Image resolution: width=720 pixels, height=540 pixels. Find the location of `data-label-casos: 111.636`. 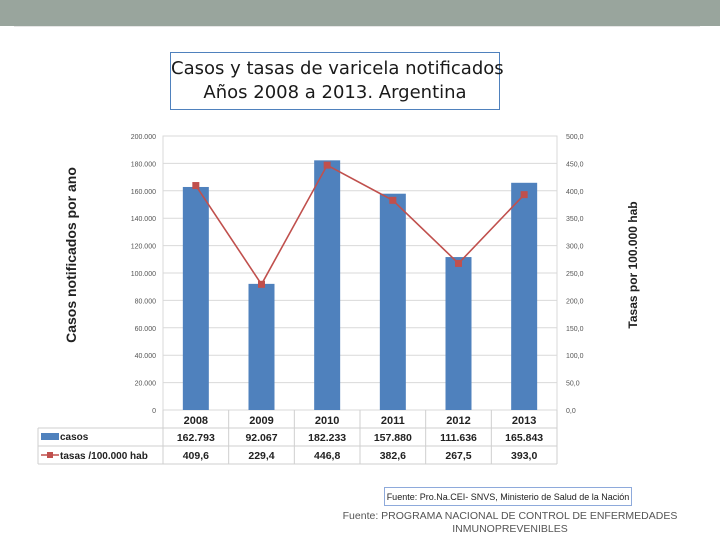

data-label-casos: 111.636 is located at coordinates (458, 438).